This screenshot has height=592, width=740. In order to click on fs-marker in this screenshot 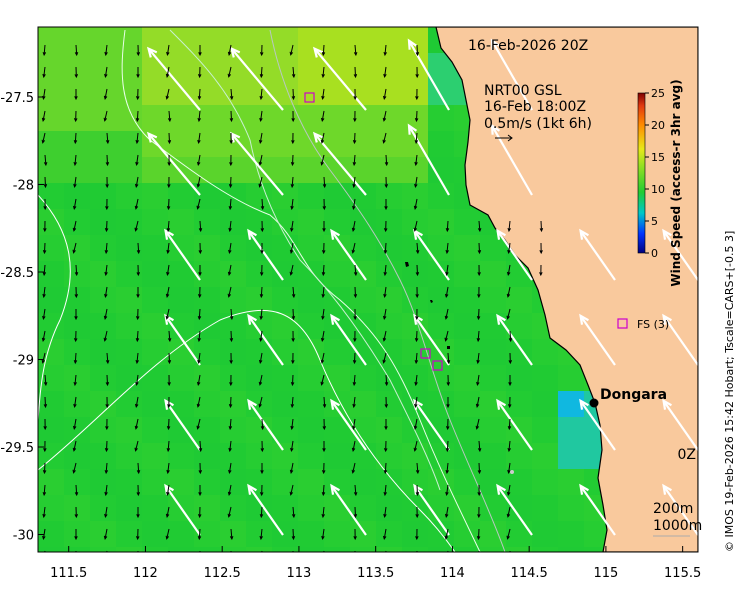, I will do `click(622, 323)`.